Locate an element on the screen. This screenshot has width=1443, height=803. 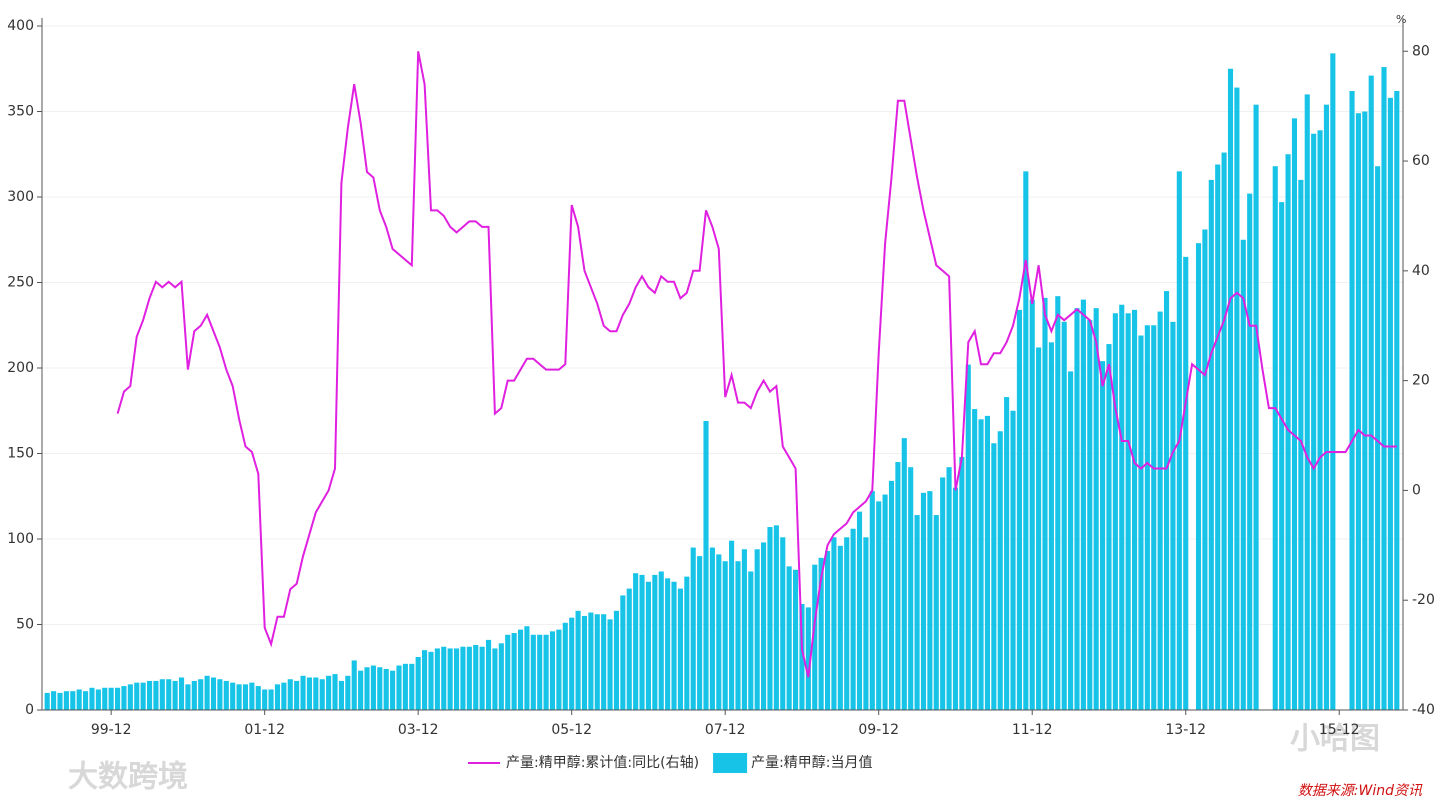
y-tick-label: 200 is located at coordinates (20, 368).